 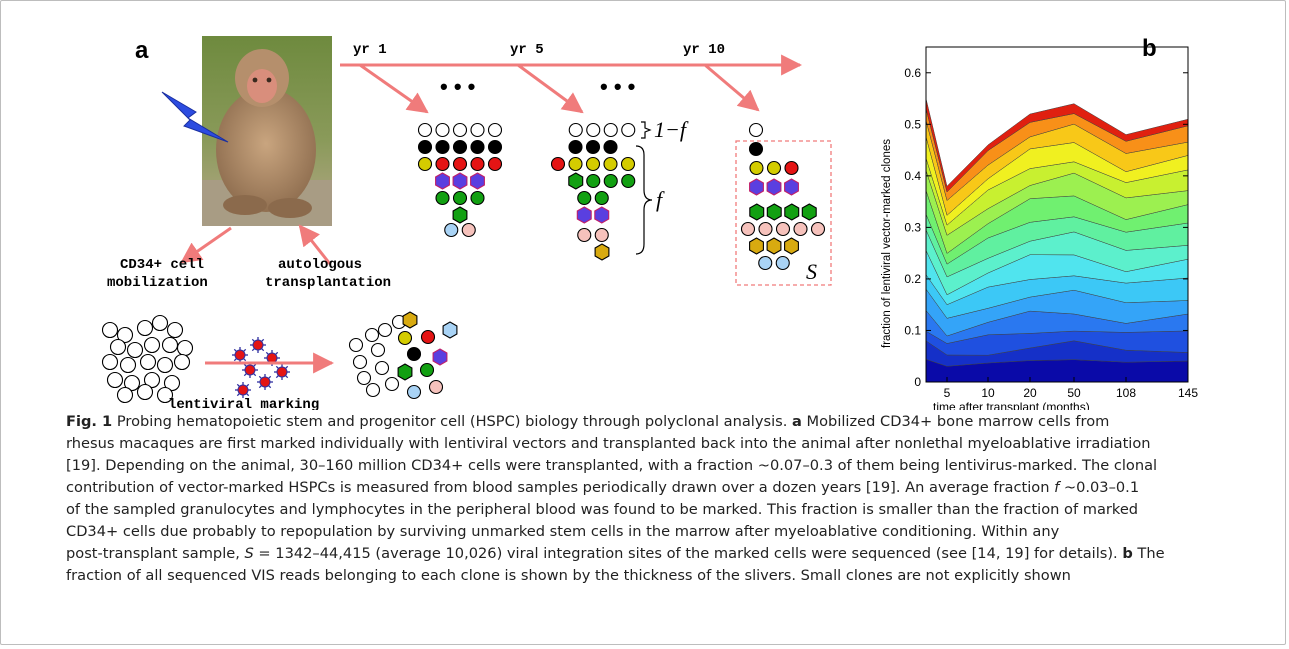 What do you see at coordinates (243, 403) in the screenshot?
I see `marking-label: lentiviral marking` at bounding box center [243, 403].